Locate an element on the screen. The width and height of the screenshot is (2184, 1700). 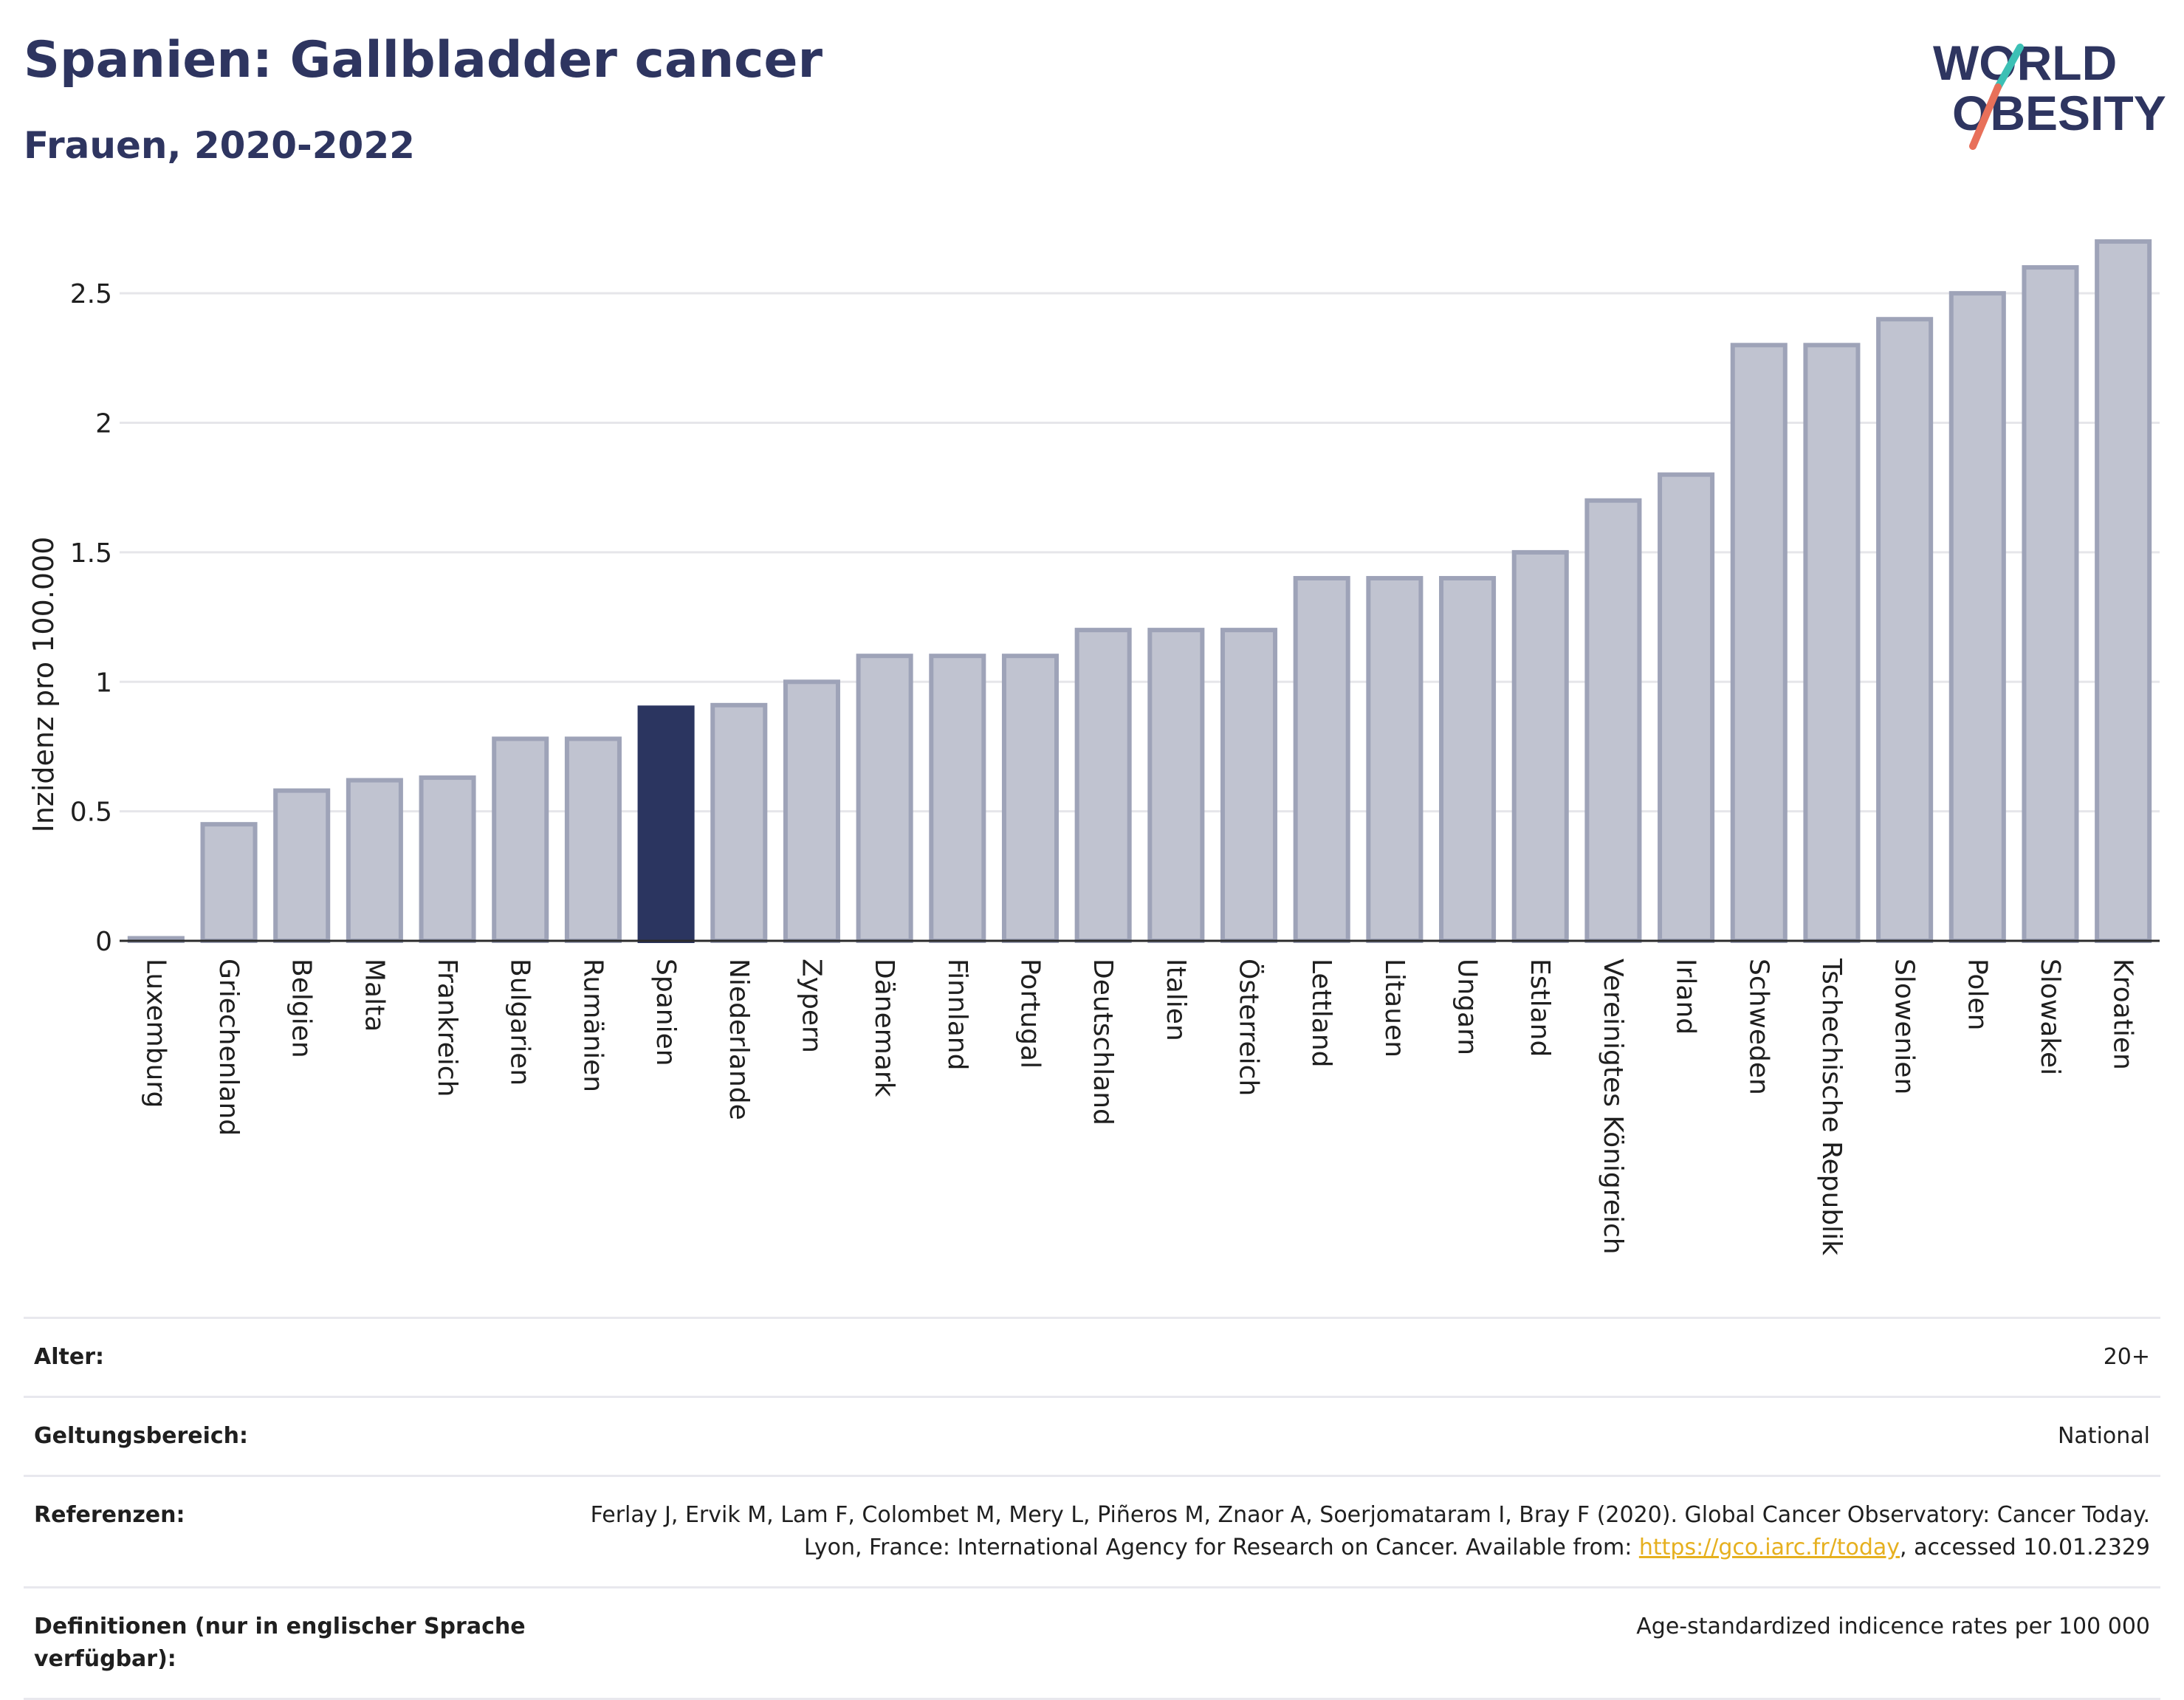
age-label: Alter: is located at coordinates (69, 1357).